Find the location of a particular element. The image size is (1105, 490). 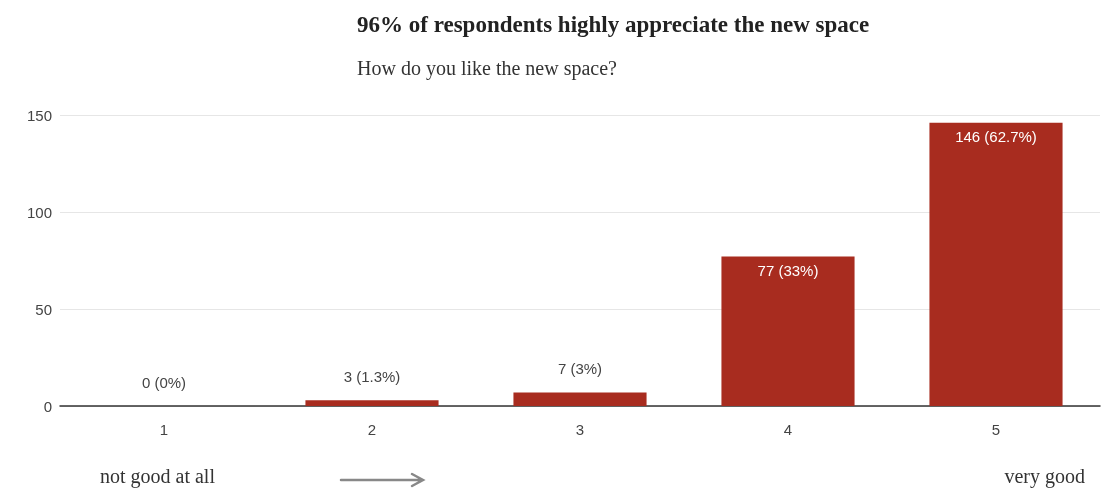

x-tick-label: 2 is located at coordinates (372, 429).